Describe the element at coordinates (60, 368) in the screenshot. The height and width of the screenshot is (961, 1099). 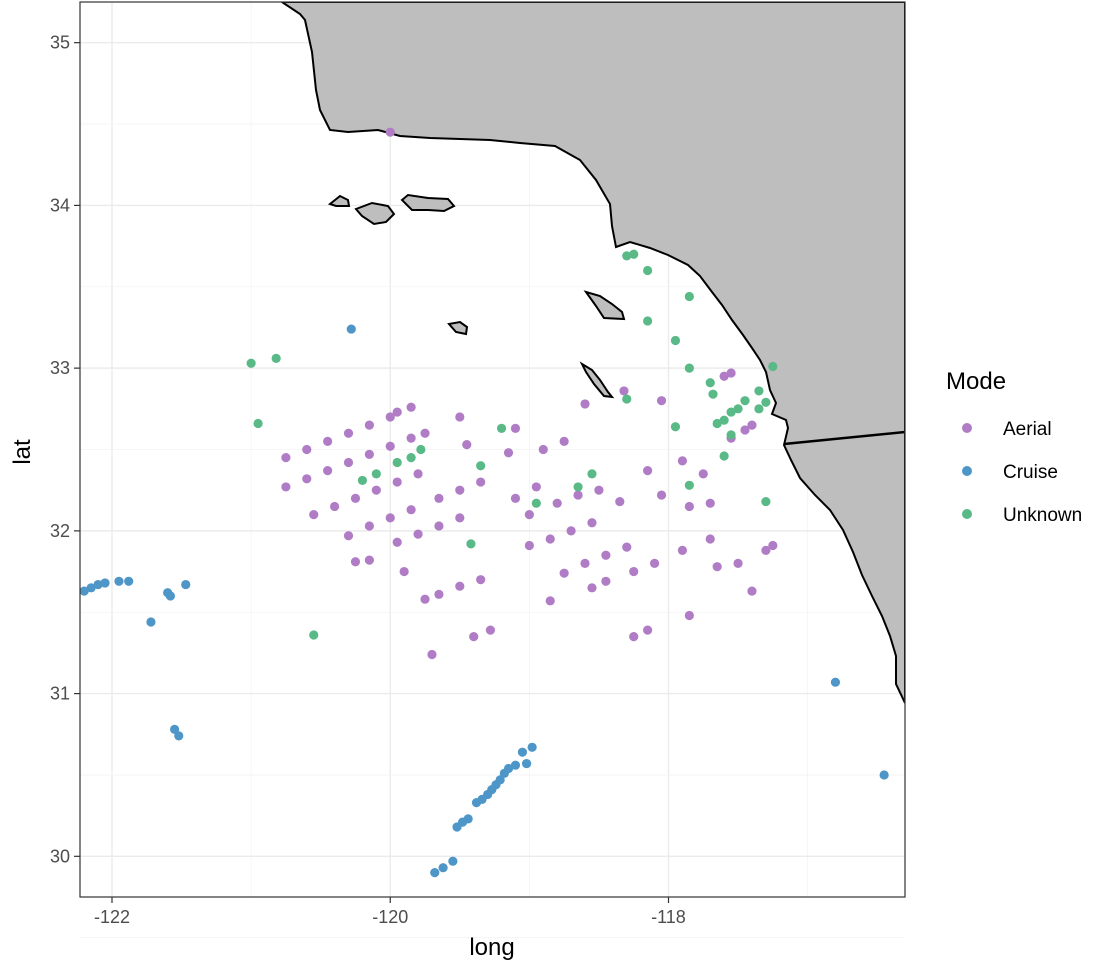
I see `y-tick-label: 33` at that location.